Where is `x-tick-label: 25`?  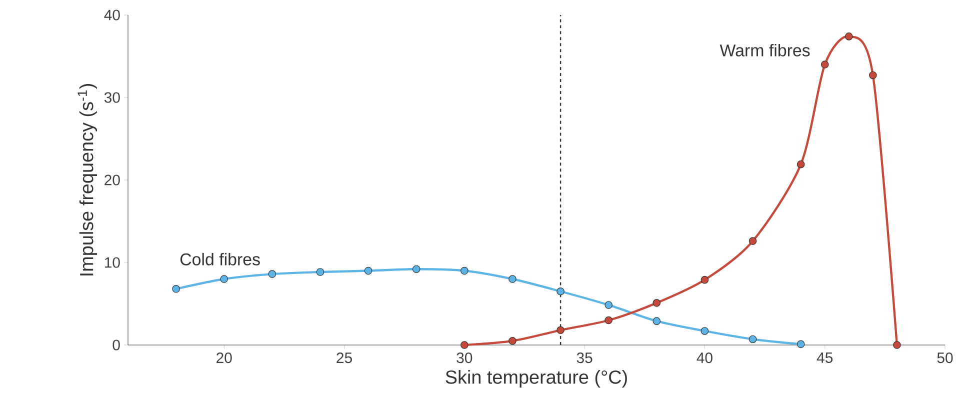
x-tick-label: 25 is located at coordinates (344, 358).